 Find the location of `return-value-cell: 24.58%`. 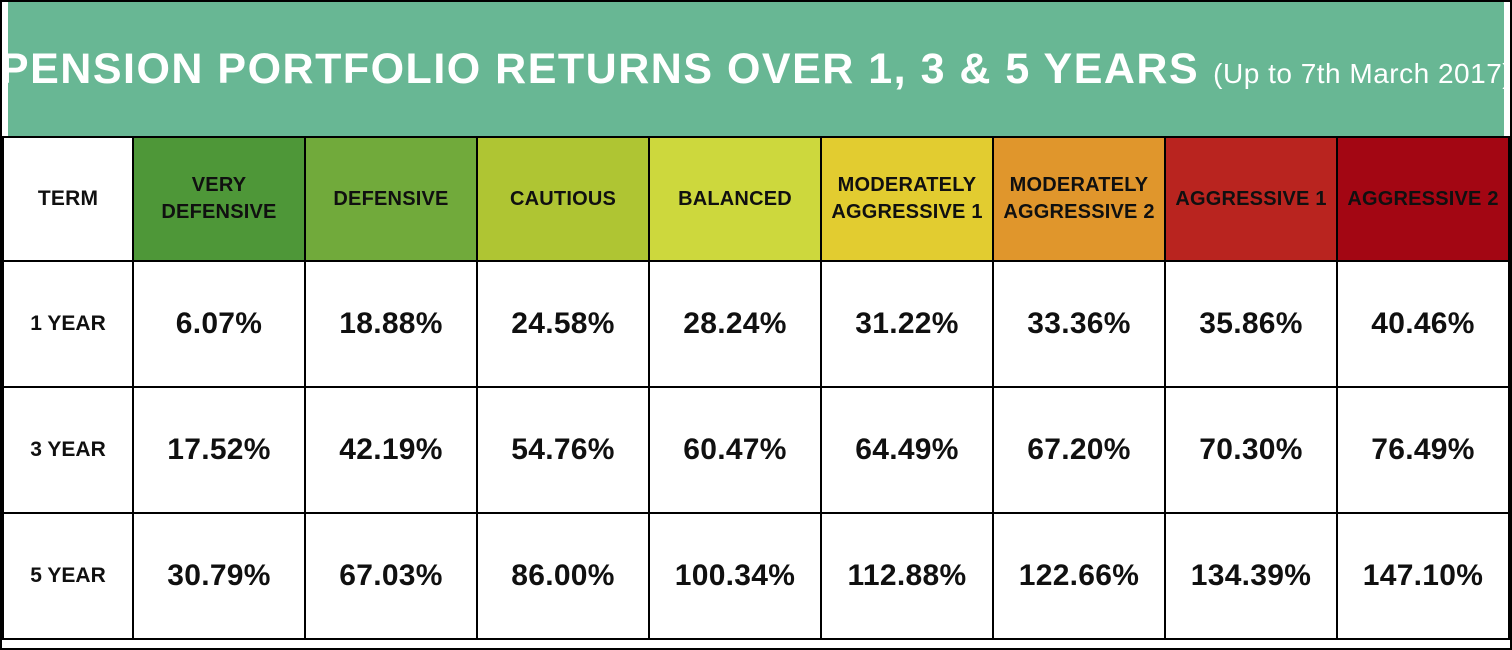

return-value-cell: 24.58% is located at coordinates (563, 324).